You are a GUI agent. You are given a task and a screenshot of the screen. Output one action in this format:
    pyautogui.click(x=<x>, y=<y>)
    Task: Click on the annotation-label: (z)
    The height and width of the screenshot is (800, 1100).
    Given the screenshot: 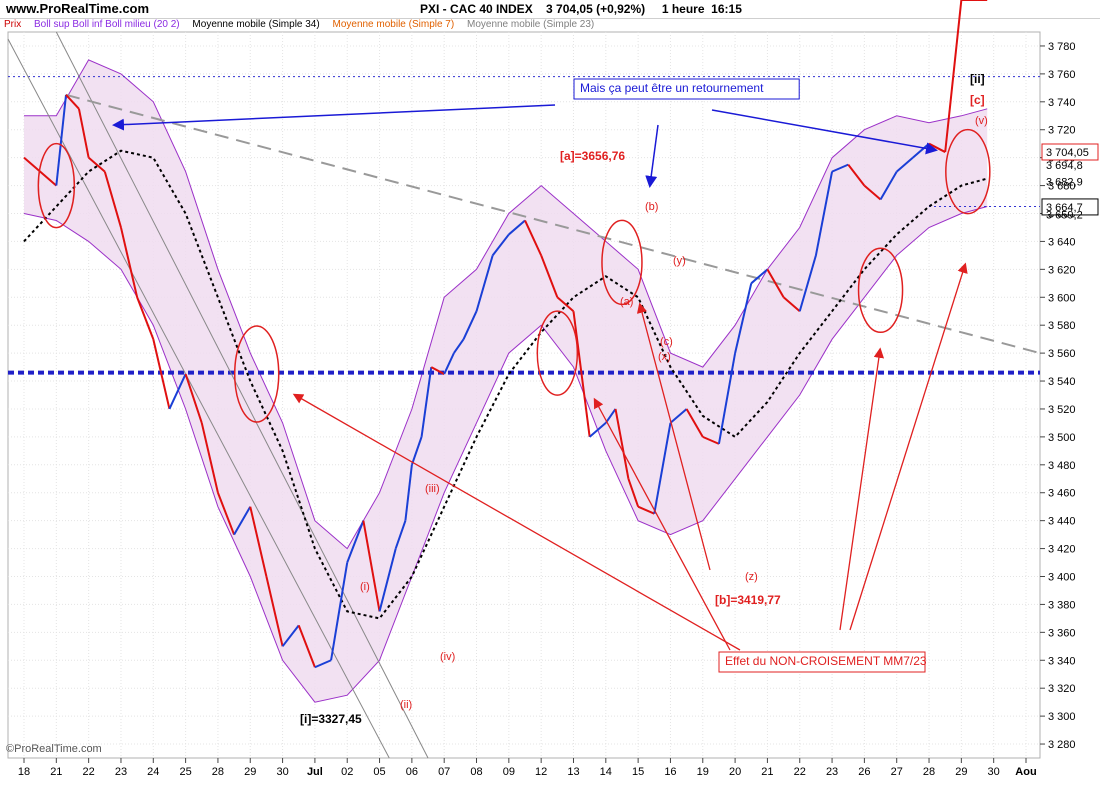 What is the action you would take?
    pyautogui.click(x=751, y=577)
    